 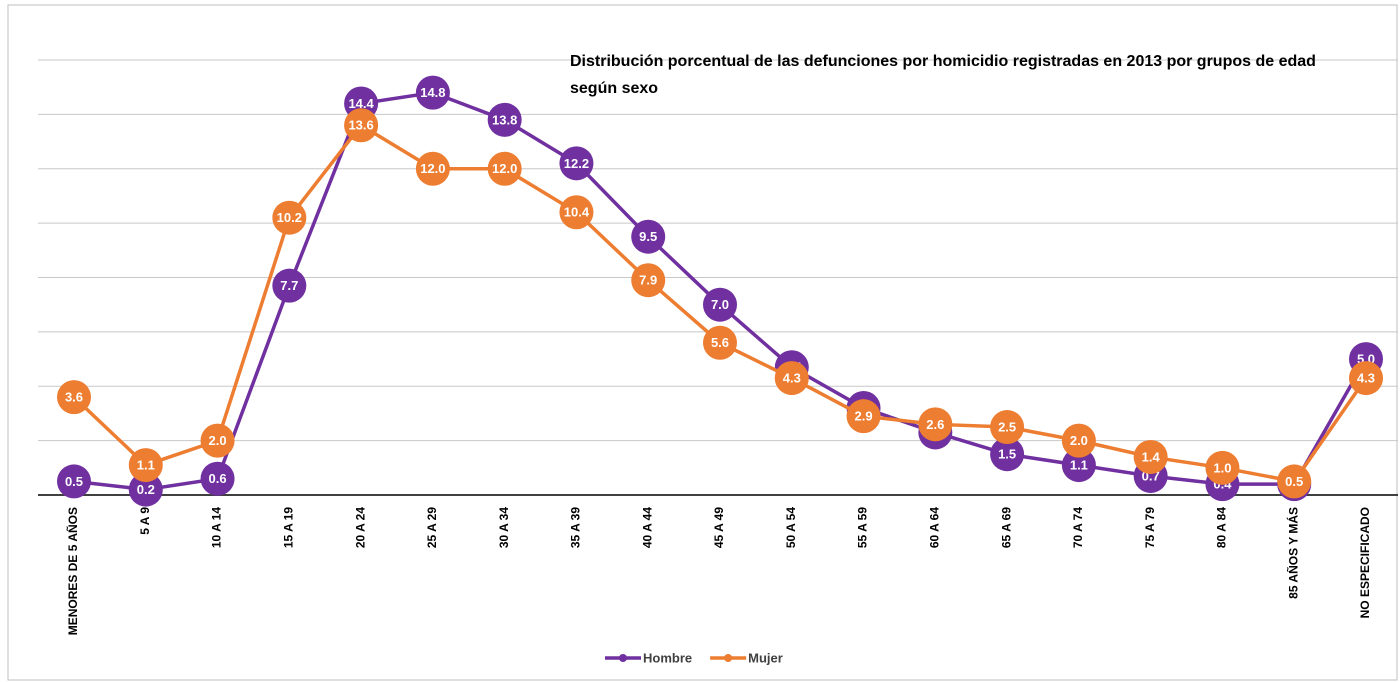 What do you see at coordinates (361, 125) in the screenshot?
I see `data-point: 13.6` at bounding box center [361, 125].